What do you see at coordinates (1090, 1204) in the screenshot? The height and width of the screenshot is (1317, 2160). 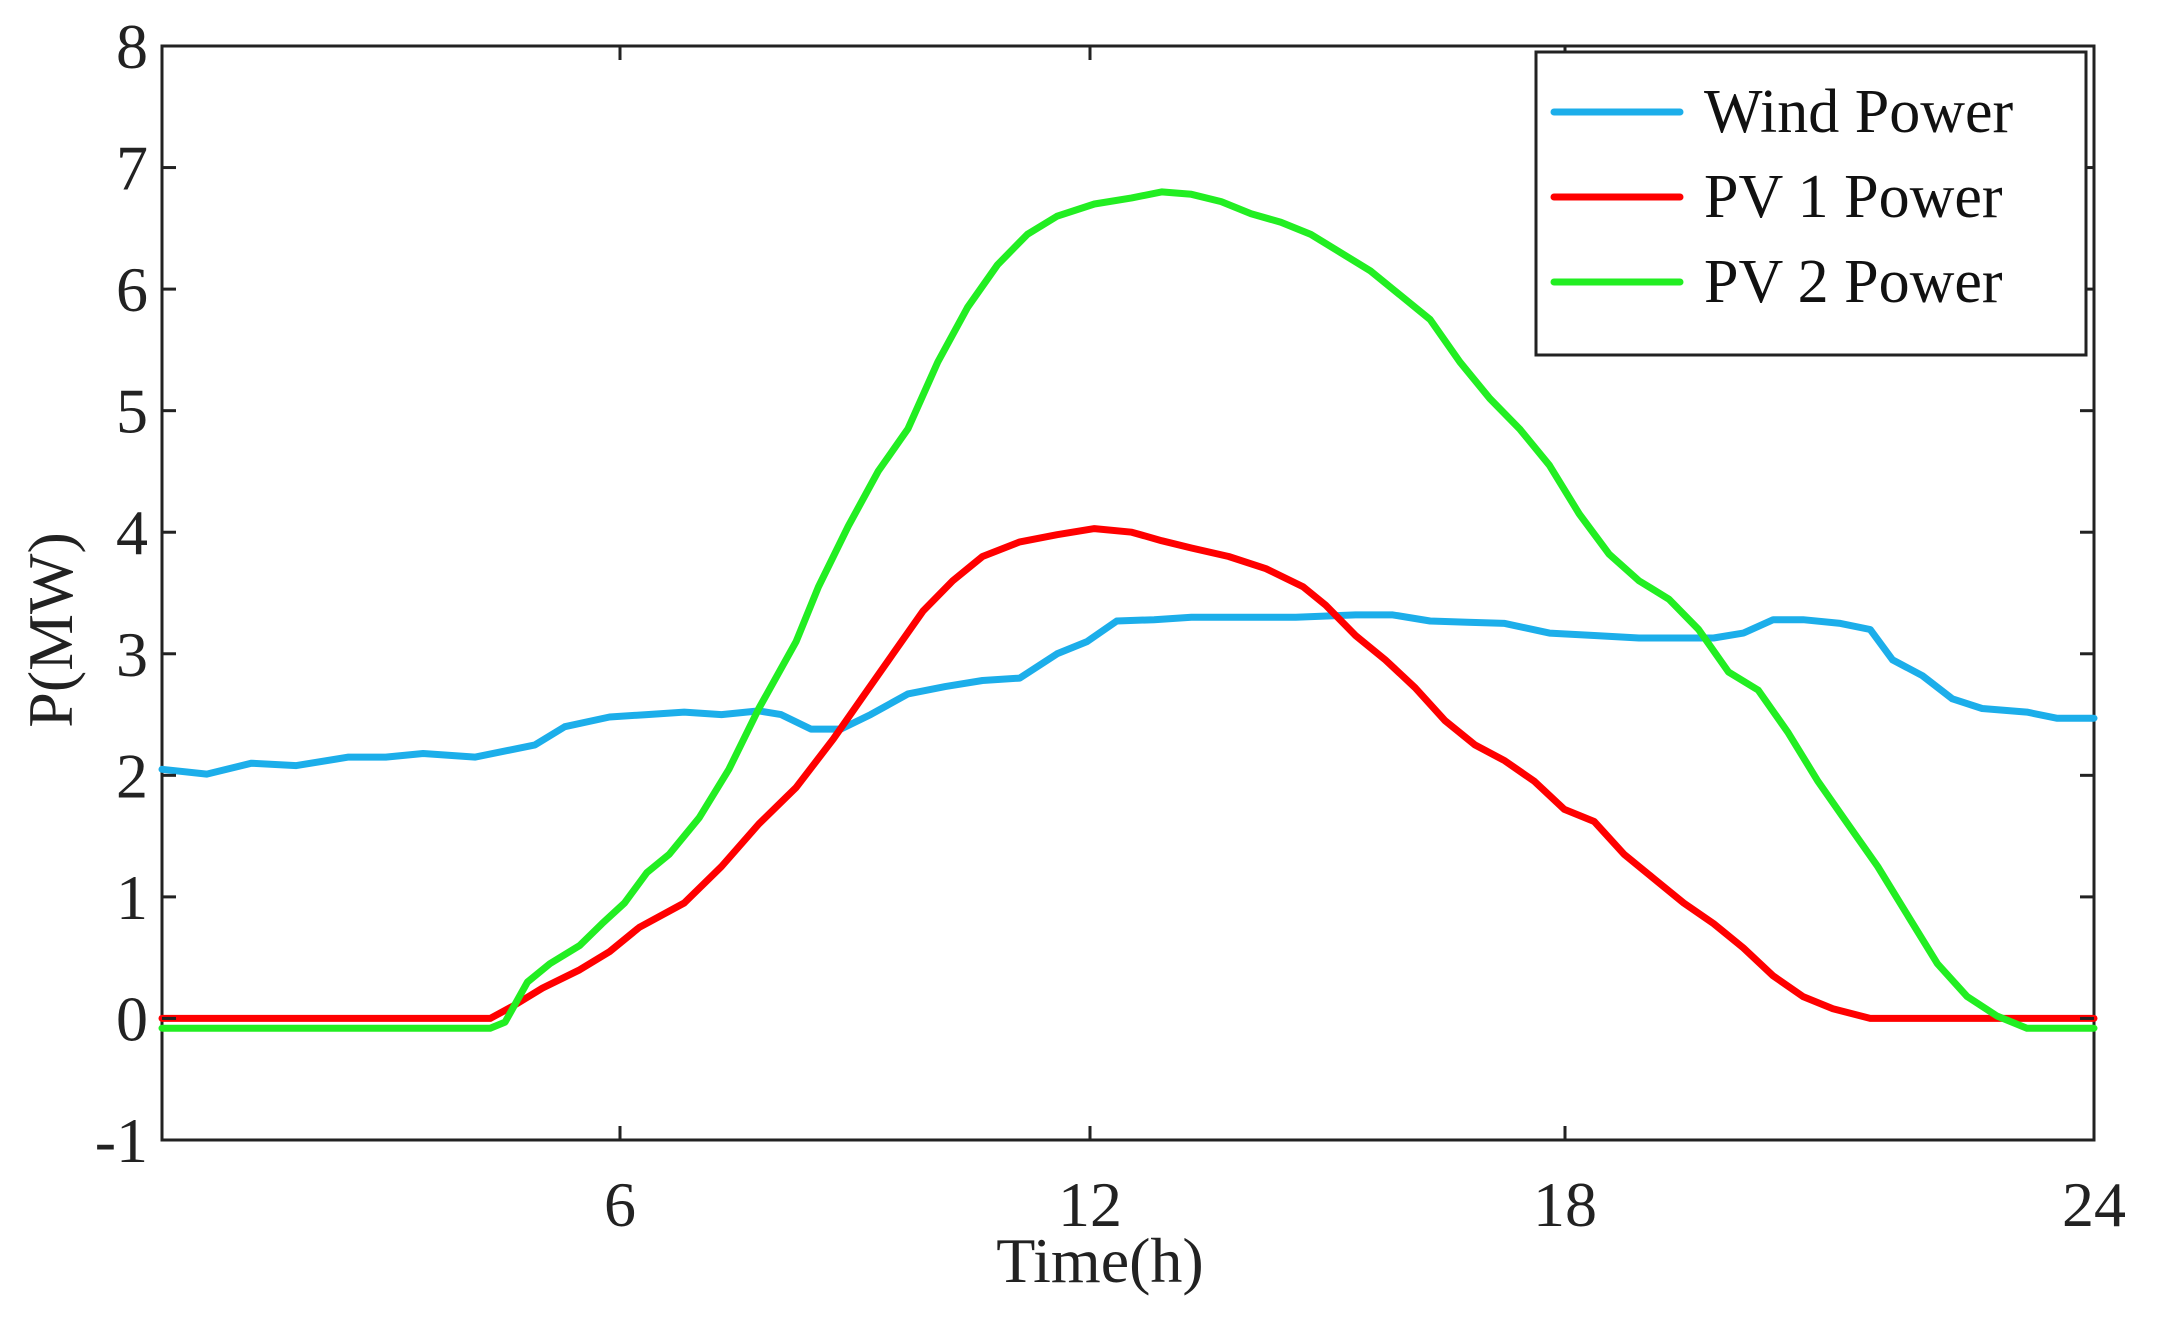 I see `x-tick-label: 12` at bounding box center [1090, 1204].